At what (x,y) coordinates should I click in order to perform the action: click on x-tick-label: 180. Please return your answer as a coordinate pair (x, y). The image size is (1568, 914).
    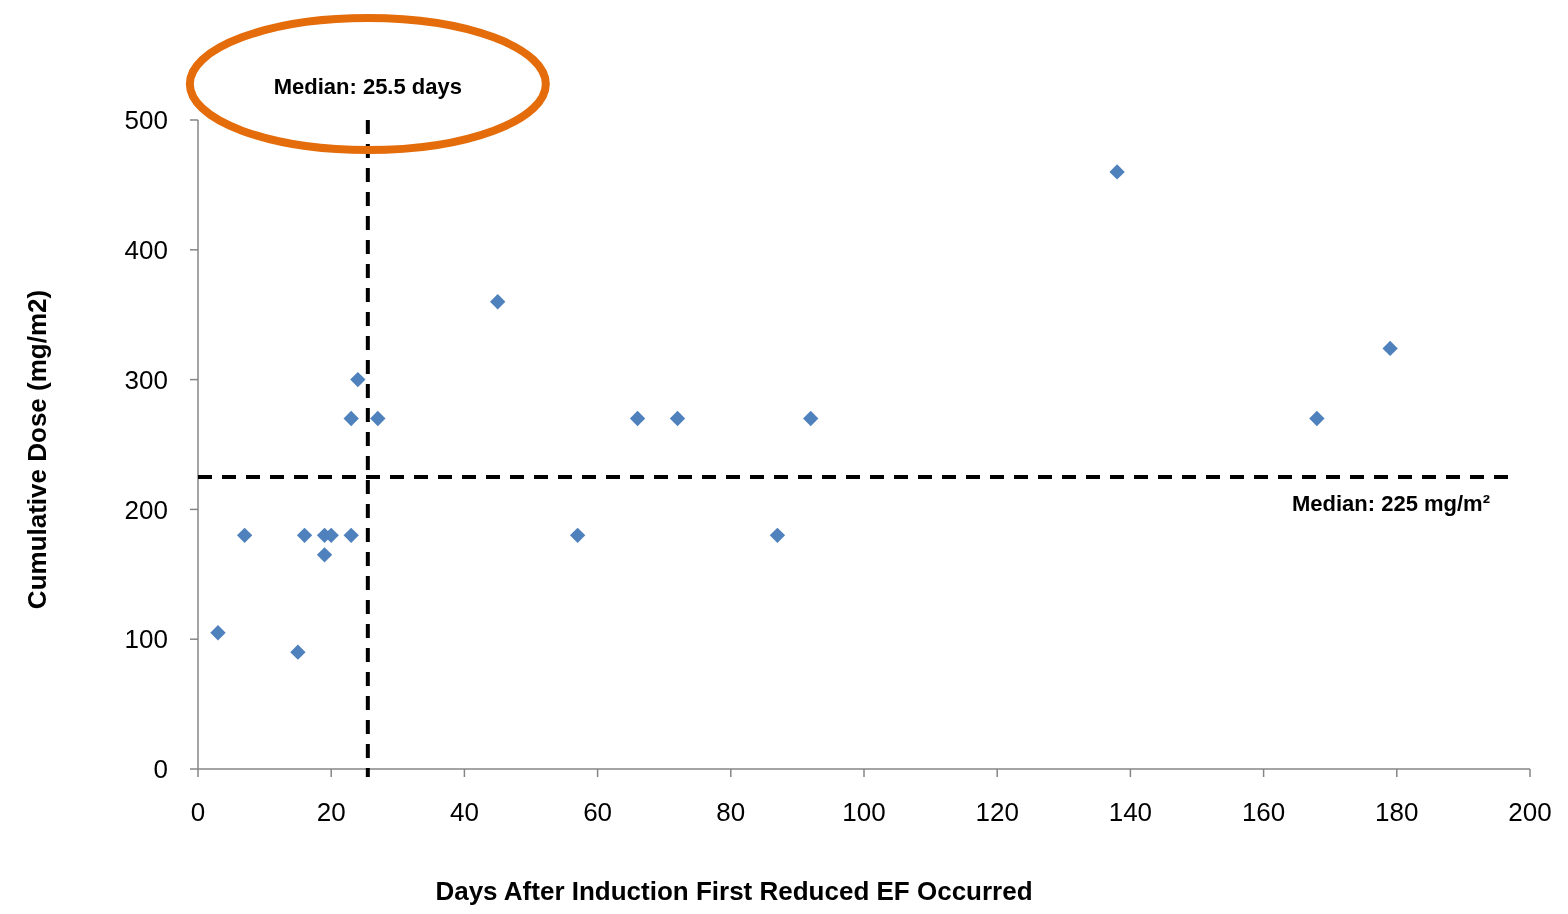
    Looking at the image, I should click on (1397, 812).